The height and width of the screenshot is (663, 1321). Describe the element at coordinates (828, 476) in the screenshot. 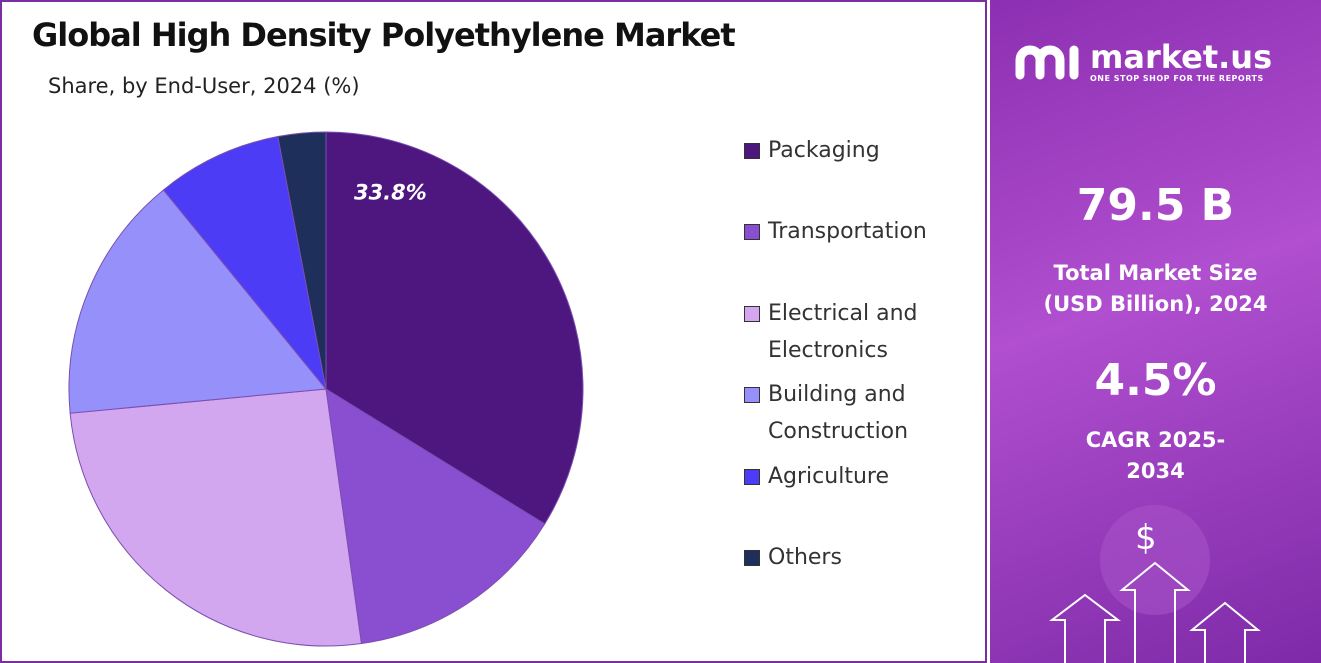

I see `legend-label: Agriculture` at that location.